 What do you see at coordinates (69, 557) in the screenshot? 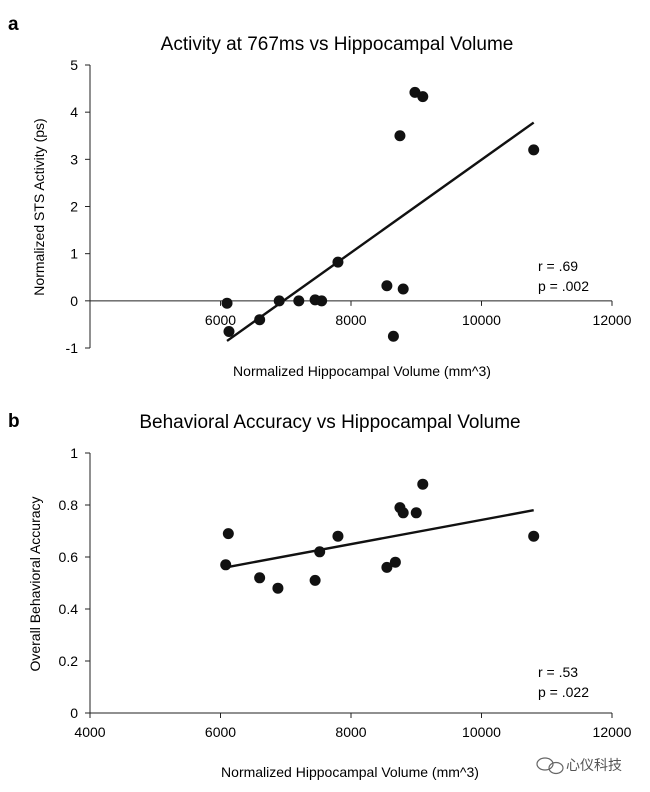
I see `panel-b-y-tick-label: 0.6` at bounding box center [69, 557].